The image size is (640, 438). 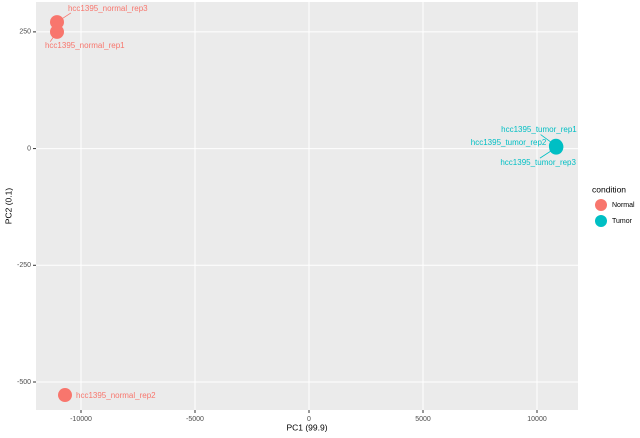 I want to click on y-tick-label: 250, so click(x=25, y=32).